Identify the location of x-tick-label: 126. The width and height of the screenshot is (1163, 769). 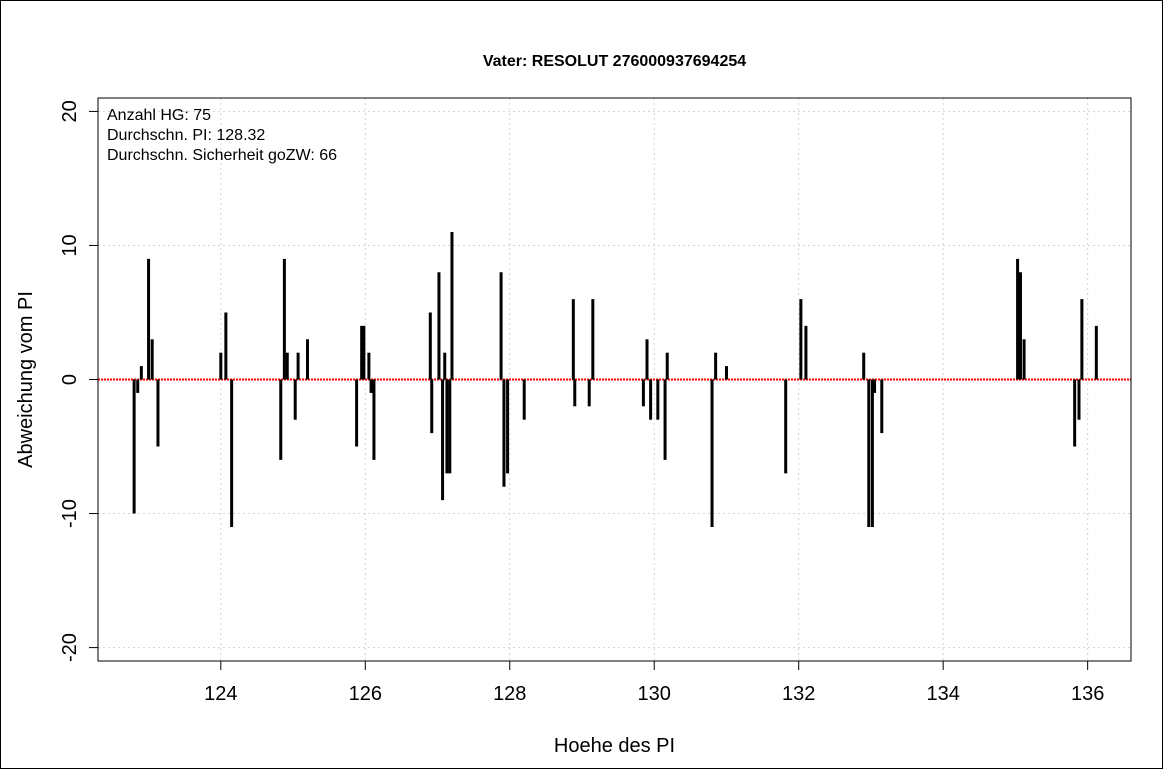
(365, 694).